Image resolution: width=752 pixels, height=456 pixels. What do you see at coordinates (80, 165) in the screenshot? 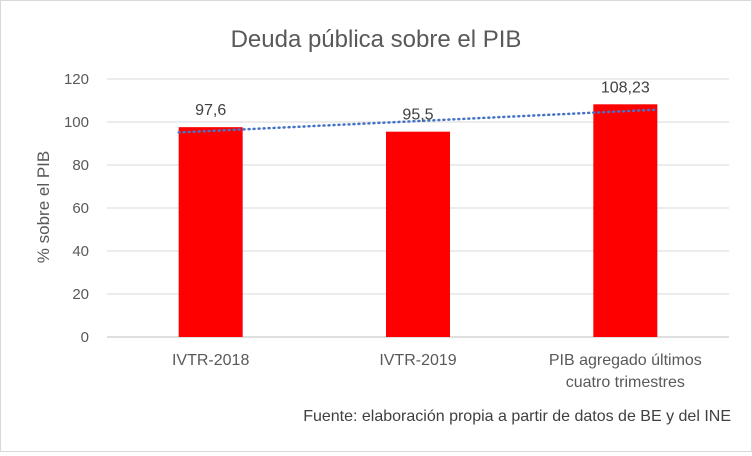
I see `y-tick-label: 80` at bounding box center [80, 165].